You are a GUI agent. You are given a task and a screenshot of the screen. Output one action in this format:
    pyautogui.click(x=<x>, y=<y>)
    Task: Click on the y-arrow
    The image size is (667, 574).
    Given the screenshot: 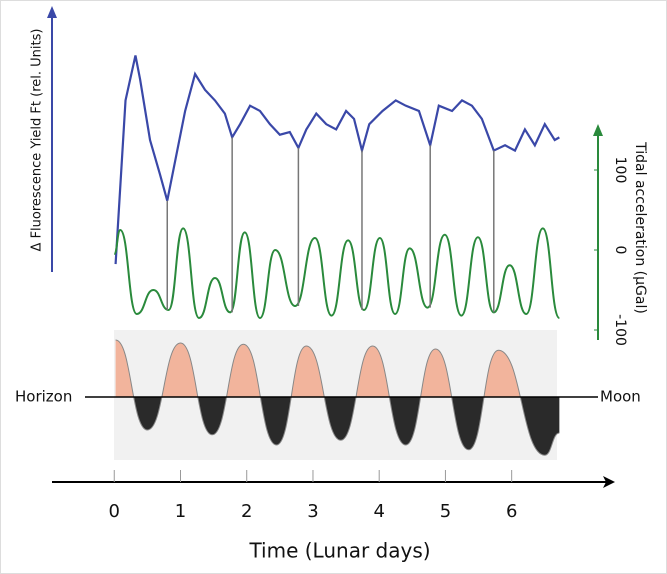 What is the action you would take?
    pyautogui.click(x=52, y=12)
    